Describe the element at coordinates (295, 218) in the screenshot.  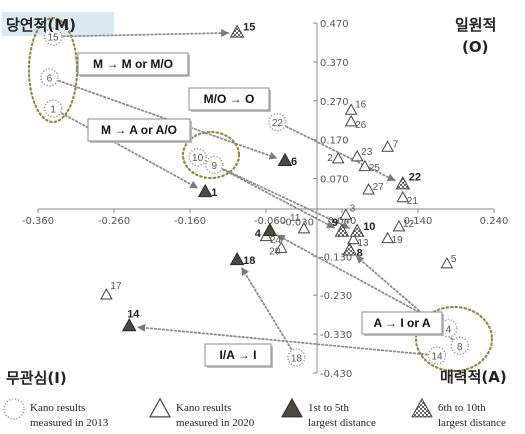
I see `point-label-2020: 11` at that location.